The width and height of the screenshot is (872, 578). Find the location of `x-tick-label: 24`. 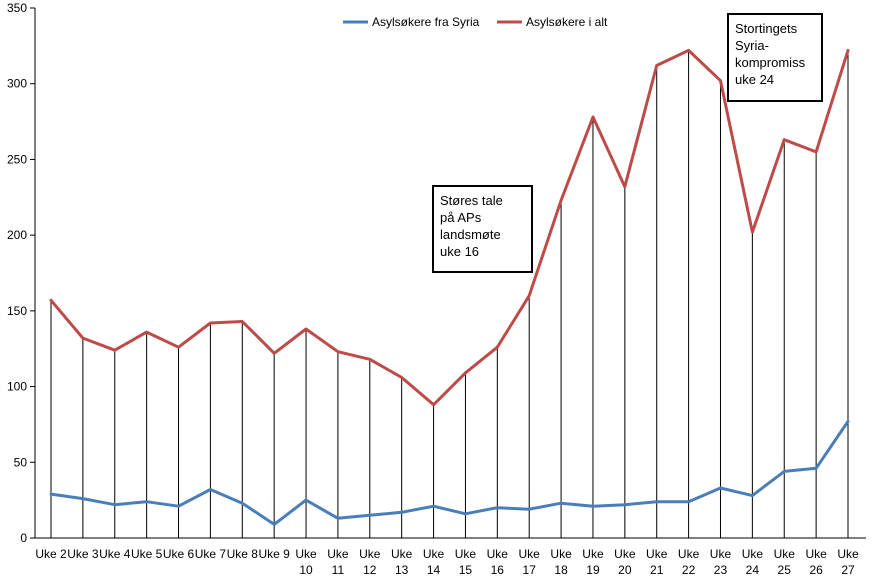

x-tick-label: 24 is located at coordinates (753, 570).